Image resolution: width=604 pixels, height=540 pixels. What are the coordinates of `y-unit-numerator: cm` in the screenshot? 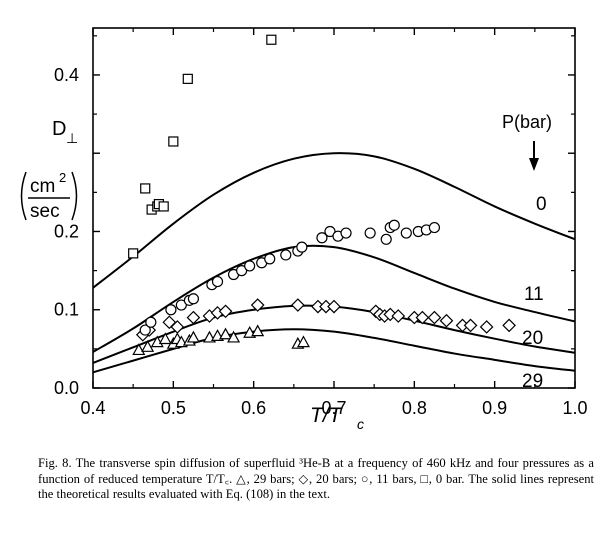 It's located at (42, 186).